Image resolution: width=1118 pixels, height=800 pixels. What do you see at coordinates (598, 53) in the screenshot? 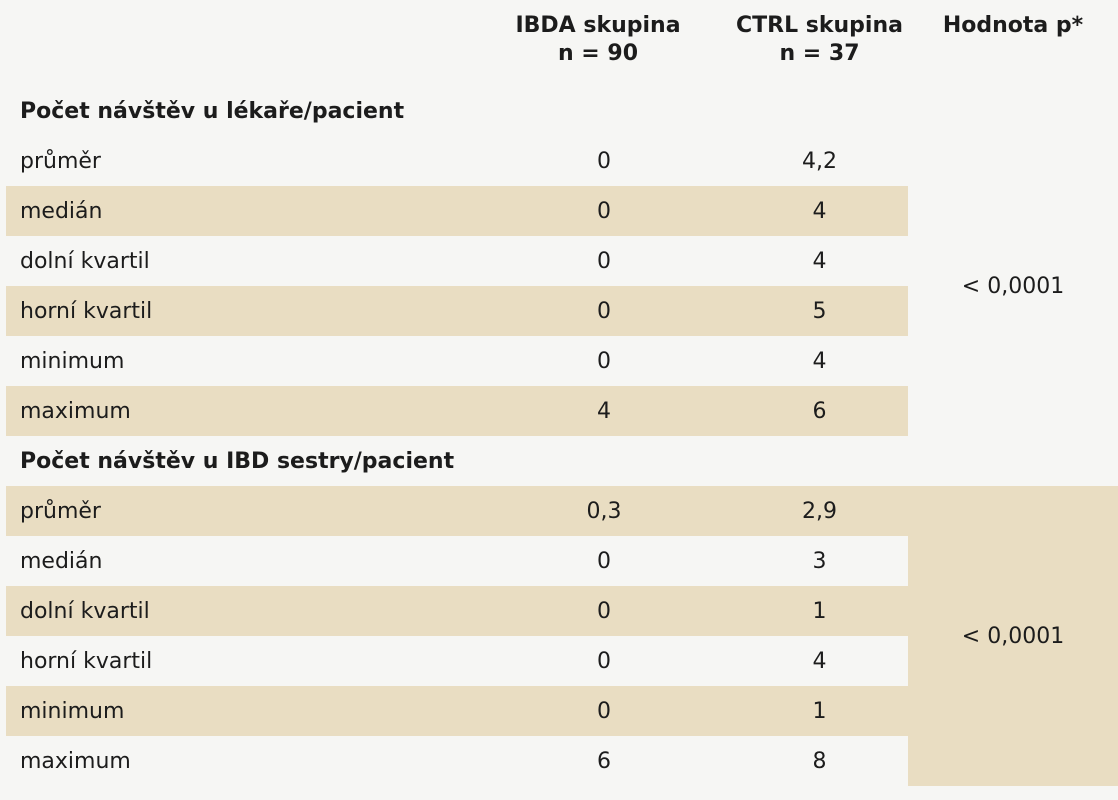
I see `header-ibda-n: n = 90` at bounding box center [598, 53].